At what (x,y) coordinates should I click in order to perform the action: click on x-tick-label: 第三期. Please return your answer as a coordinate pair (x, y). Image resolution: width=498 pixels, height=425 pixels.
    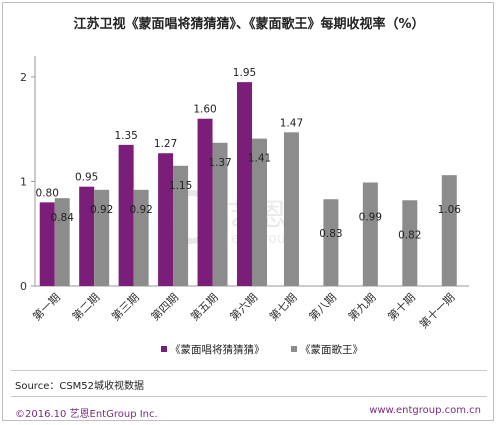
    Looking at the image, I should click on (125, 306).